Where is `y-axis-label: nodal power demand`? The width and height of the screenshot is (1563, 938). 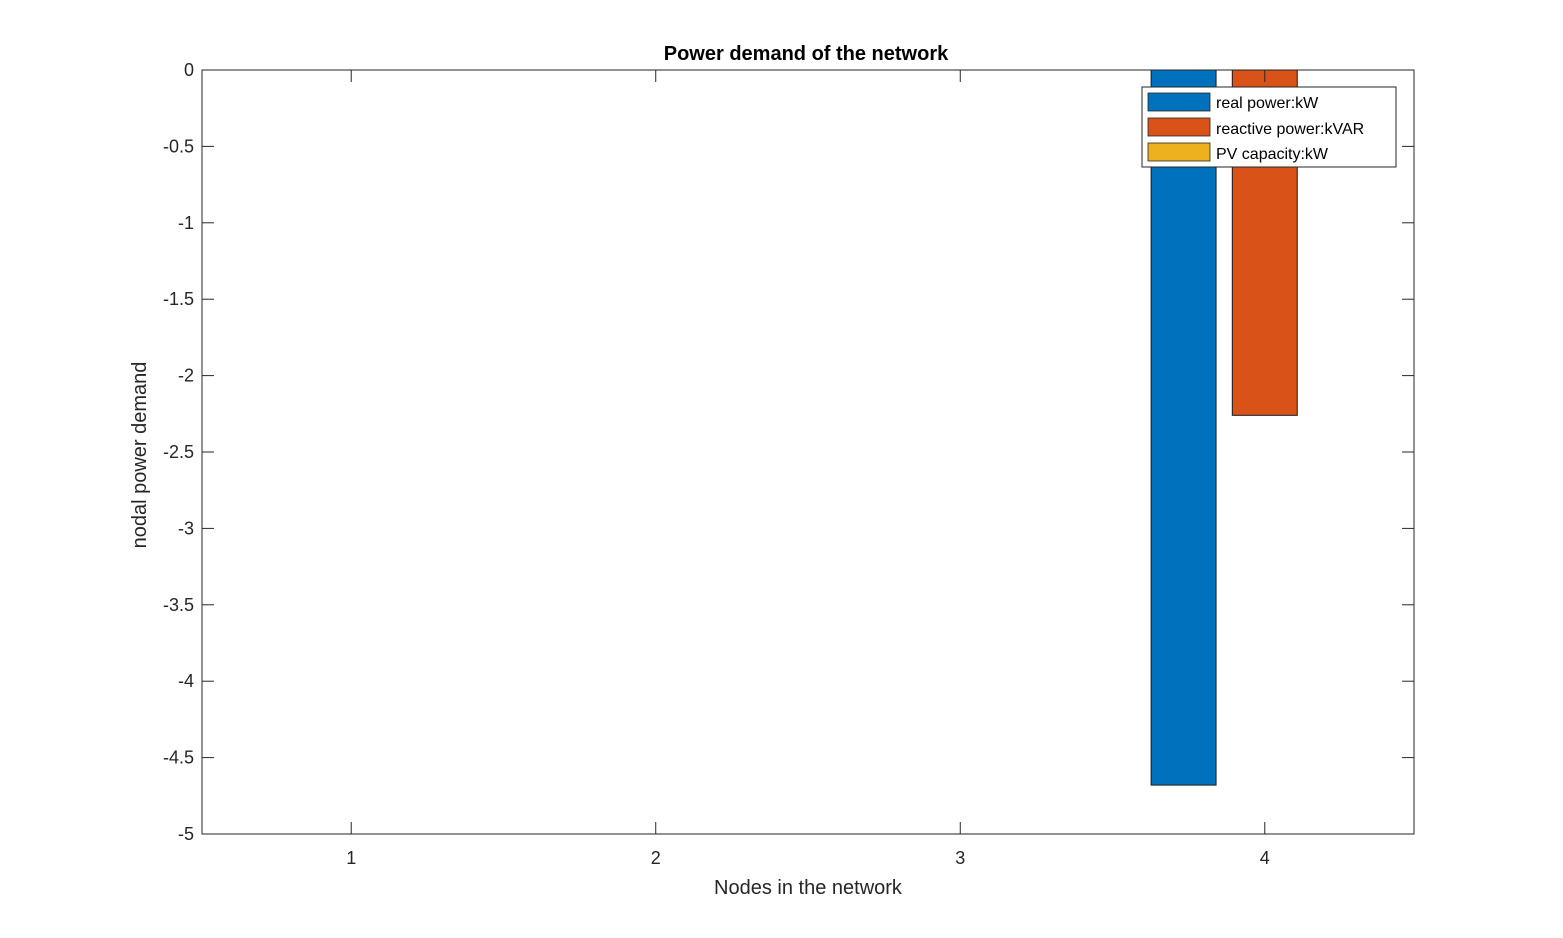
y-axis-label: nodal power demand is located at coordinates (140, 455).